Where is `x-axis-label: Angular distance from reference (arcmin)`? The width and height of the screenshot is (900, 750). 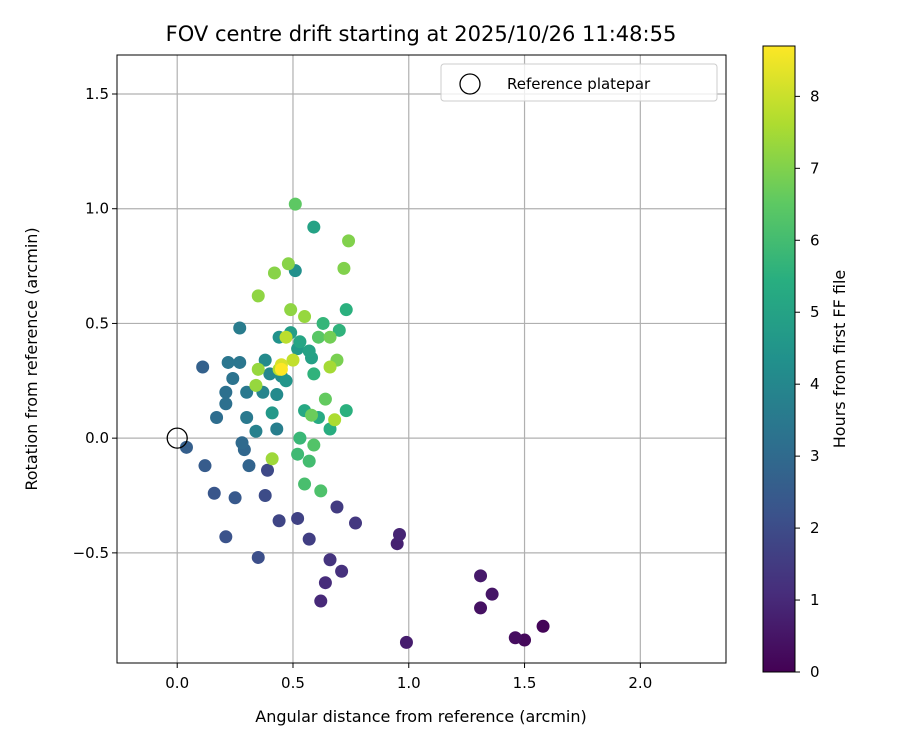 x-axis-label: Angular distance from reference (arcmin) is located at coordinates (420, 716).